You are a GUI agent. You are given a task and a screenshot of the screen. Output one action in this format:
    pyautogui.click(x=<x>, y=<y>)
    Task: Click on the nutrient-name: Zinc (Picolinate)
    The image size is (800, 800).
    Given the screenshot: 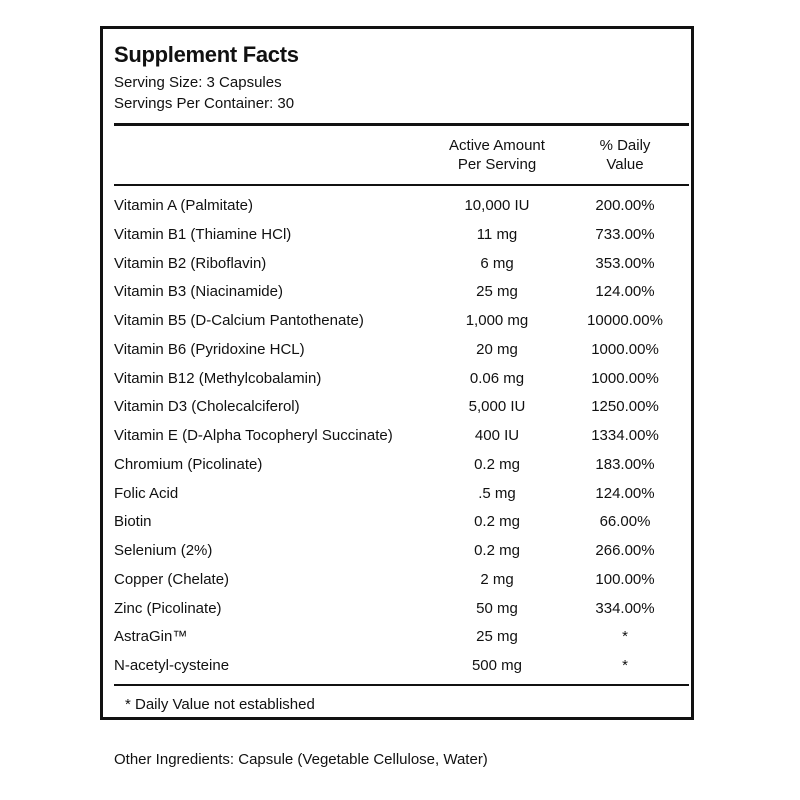 What is the action you would take?
    pyautogui.click(x=168, y=608)
    